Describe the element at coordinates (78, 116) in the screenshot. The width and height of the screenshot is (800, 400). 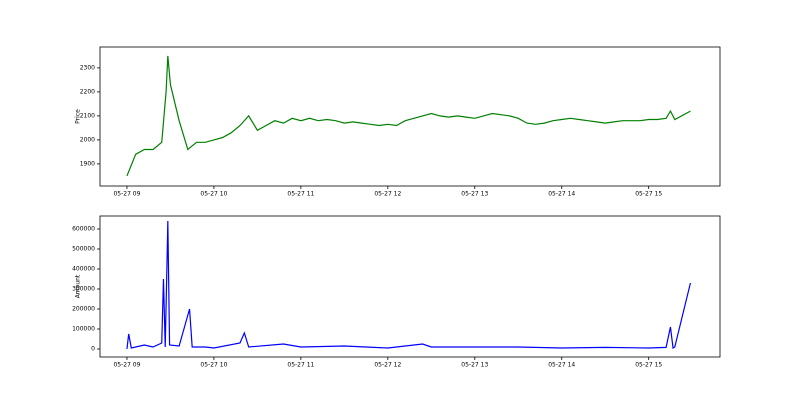
I see `y-axis-label: Price` at that location.